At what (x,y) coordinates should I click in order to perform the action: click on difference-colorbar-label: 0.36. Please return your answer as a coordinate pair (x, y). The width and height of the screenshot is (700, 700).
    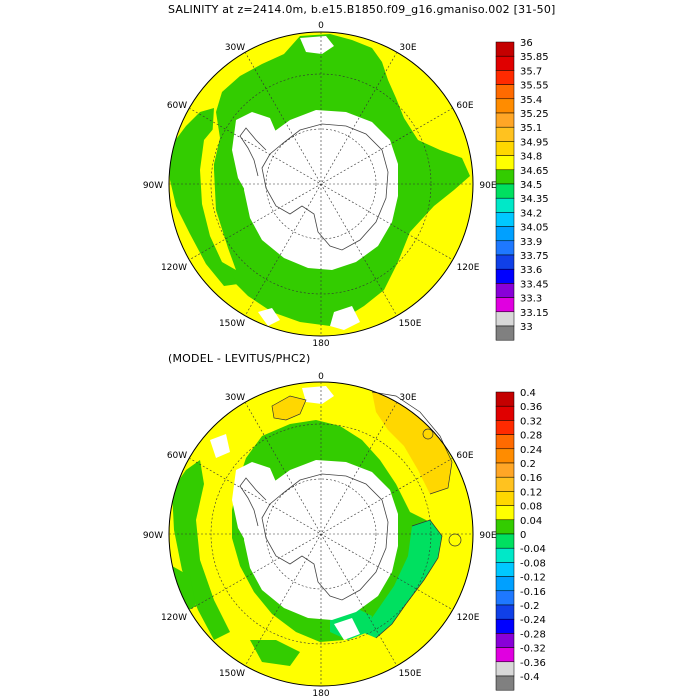
    Looking at the image, I should click on (531, 407).